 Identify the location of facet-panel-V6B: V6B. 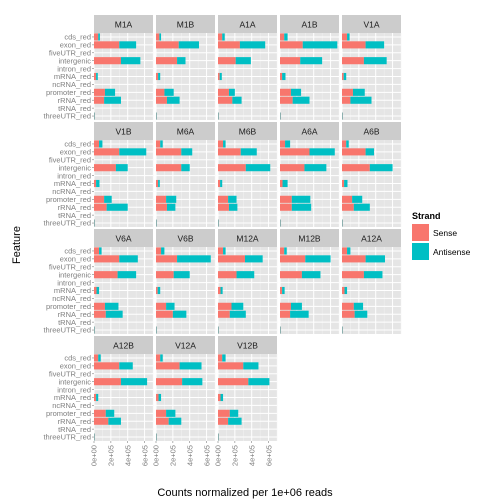
(185, 281).